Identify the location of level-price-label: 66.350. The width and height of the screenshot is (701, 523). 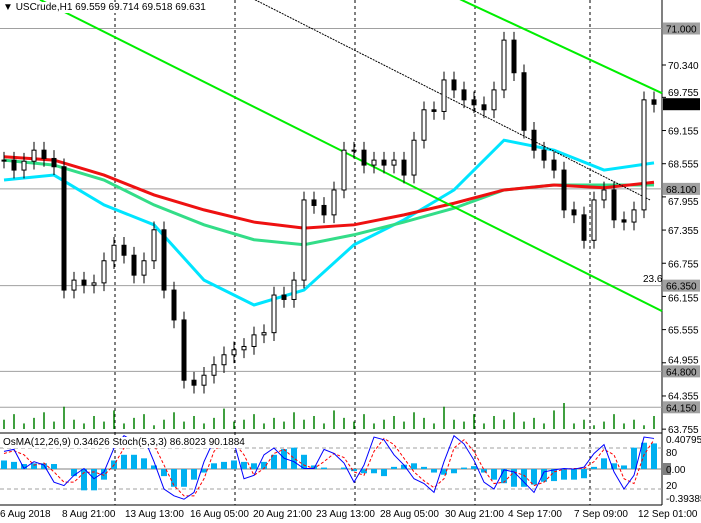
(681, 287).